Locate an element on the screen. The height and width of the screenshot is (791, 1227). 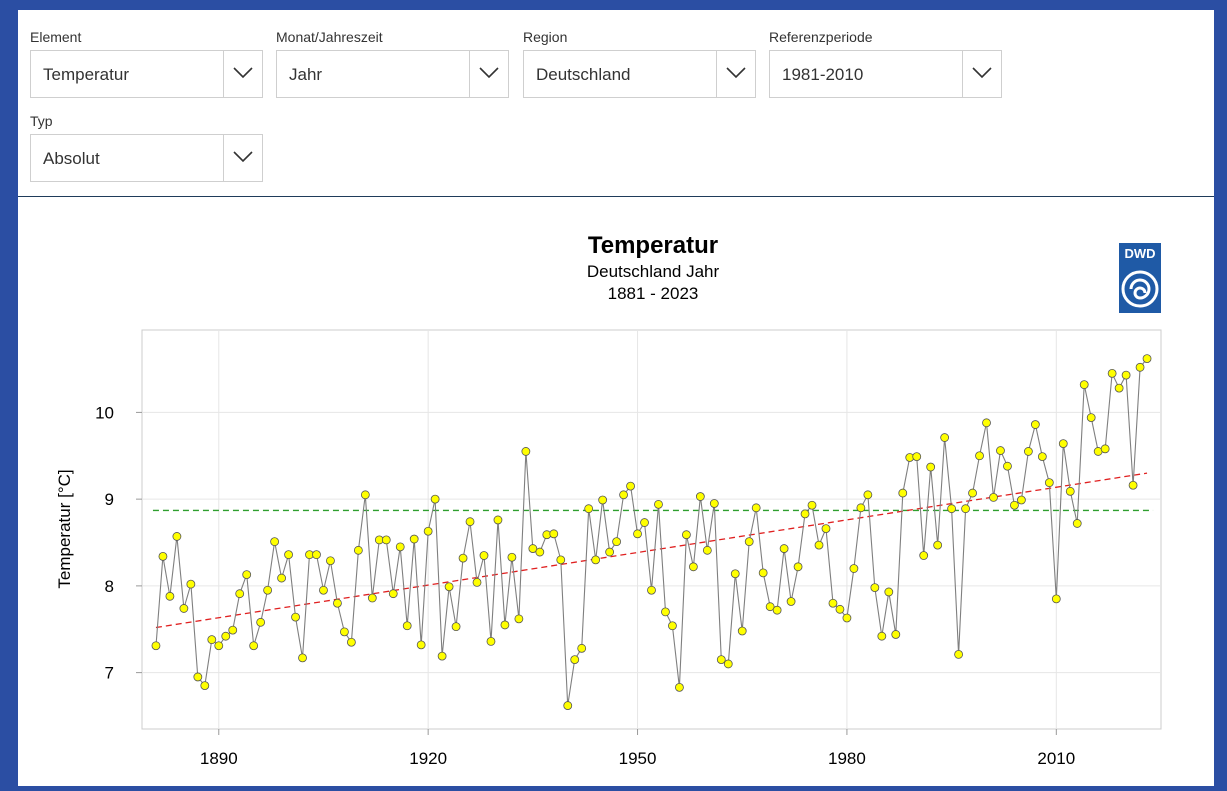
element-field: Element Temperatur is located at coordinates (146, 63).